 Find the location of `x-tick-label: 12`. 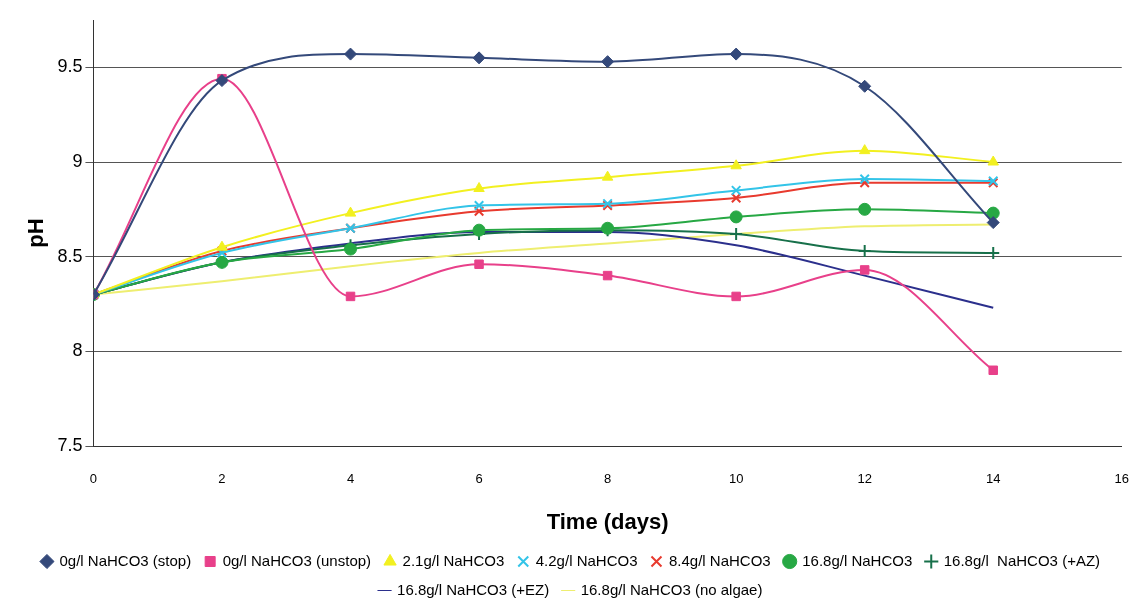

x-tick-label: 12 is located at coordinates (864, 479).